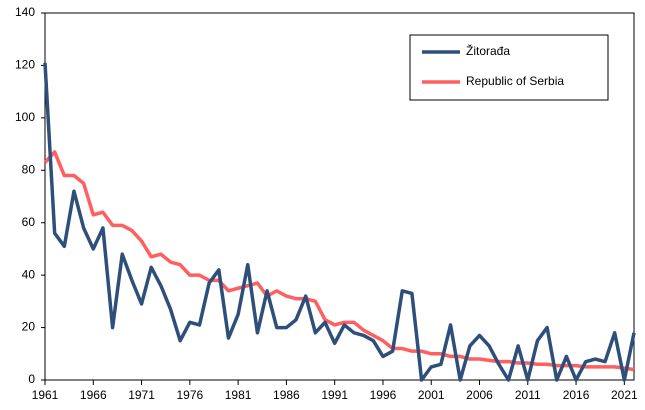 The width and height of the screenshot is (645, 410). I want to click on y-tick-label: 20, so click(29, 327).